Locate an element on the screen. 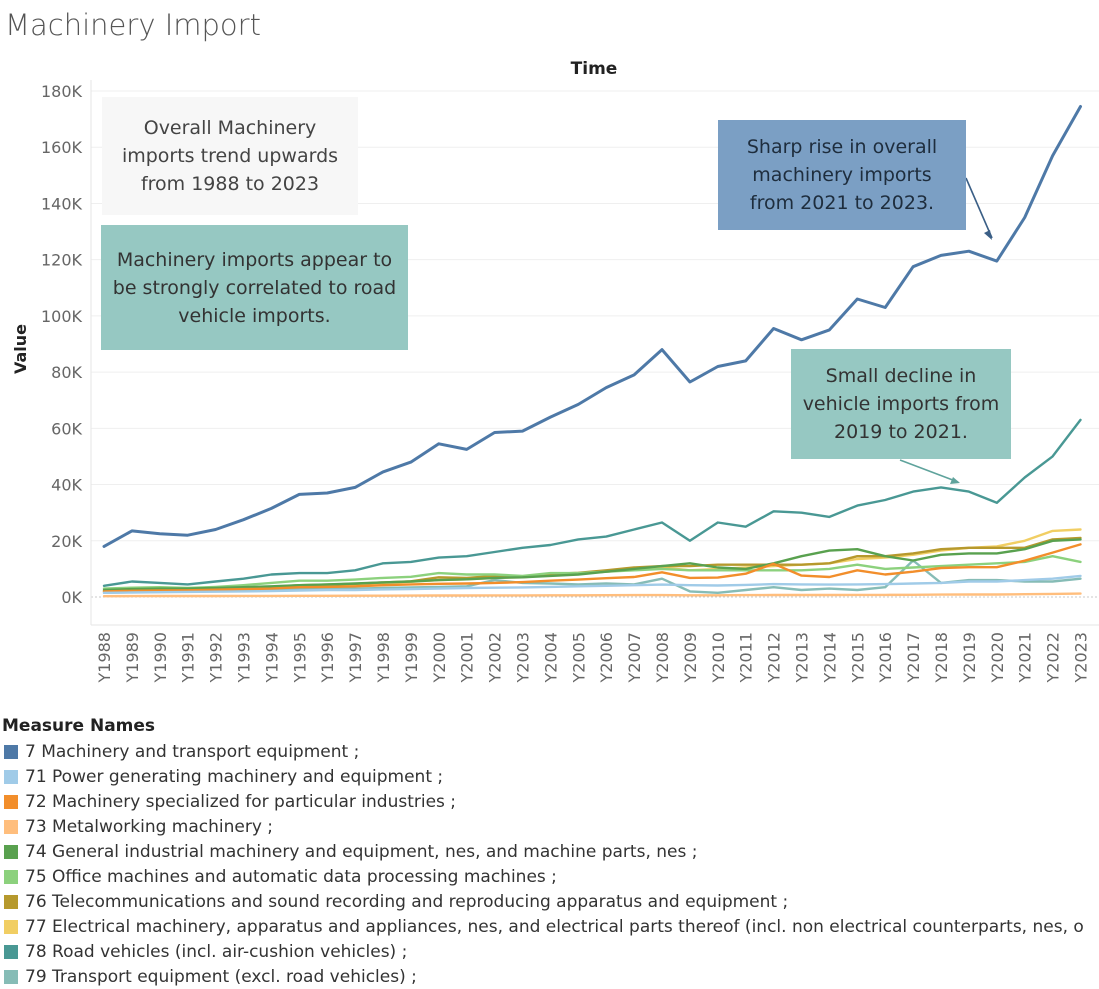 The height and width of the screenshot is (989, 1099). x-tick-label: Y2001 is located at coordinates (467, 658).